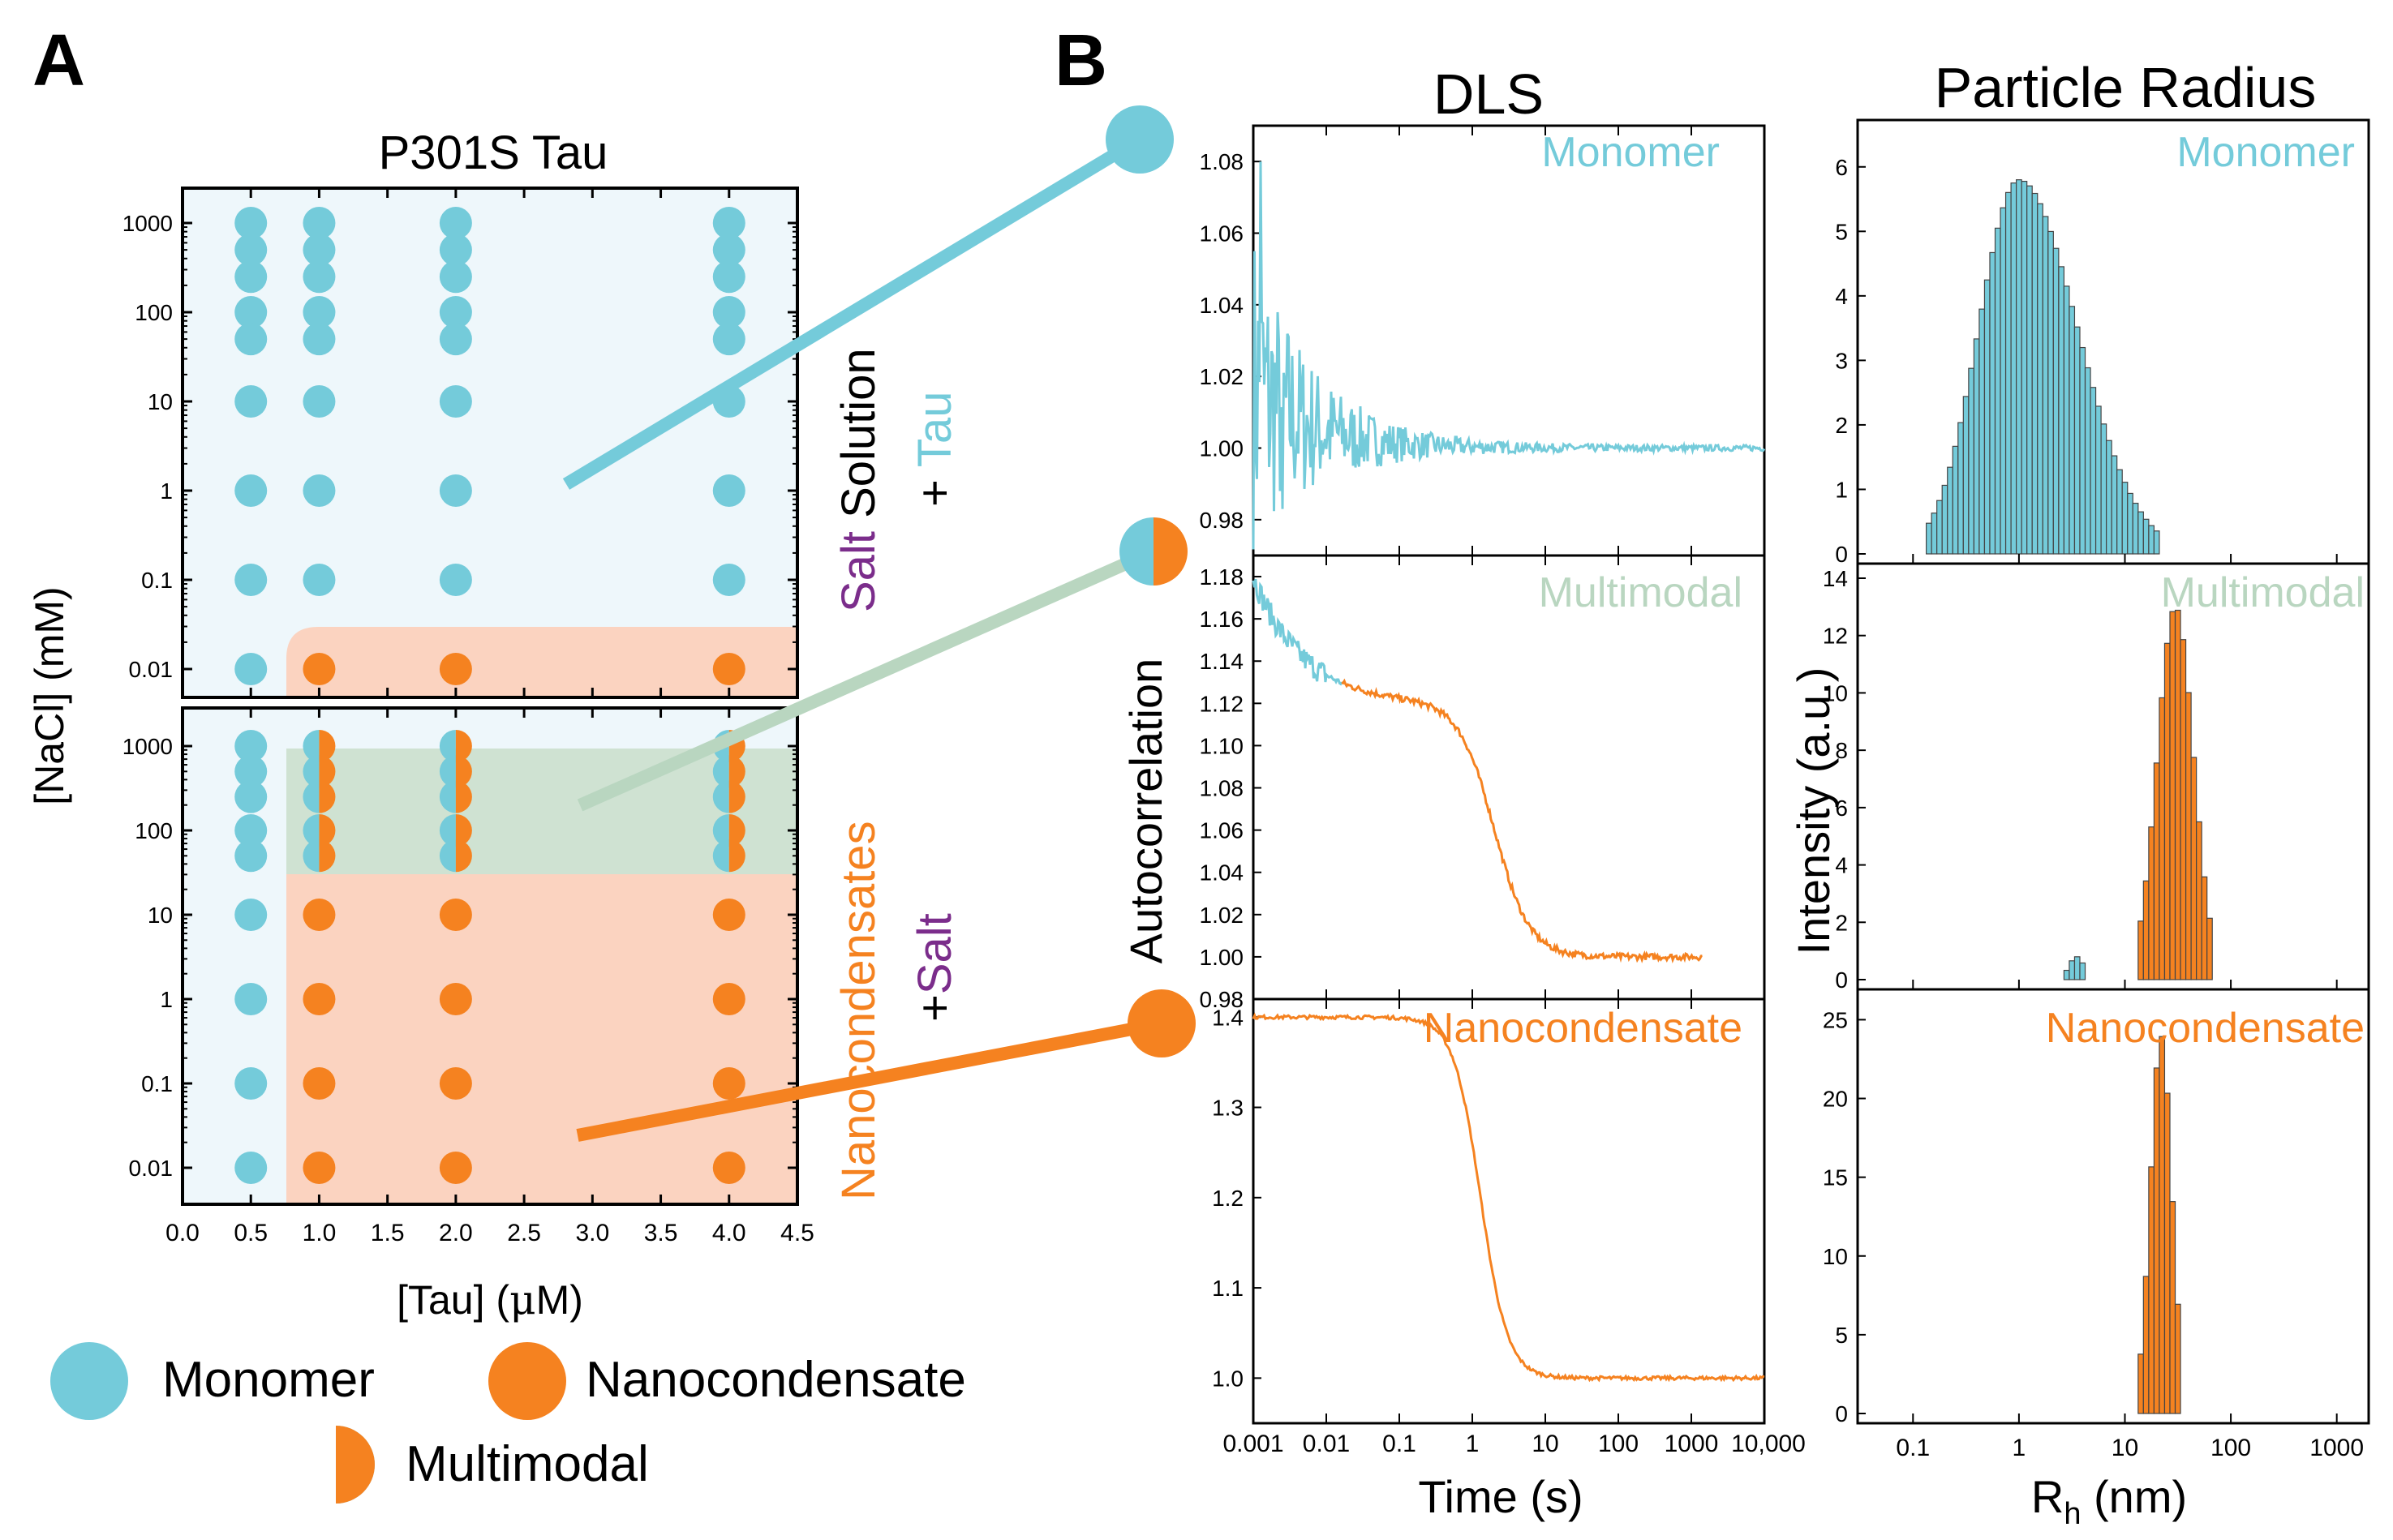 The width and height of the screenshot is (2393, 1540). I want to click on bottom-bg-nano-region, so click(541, 1038).